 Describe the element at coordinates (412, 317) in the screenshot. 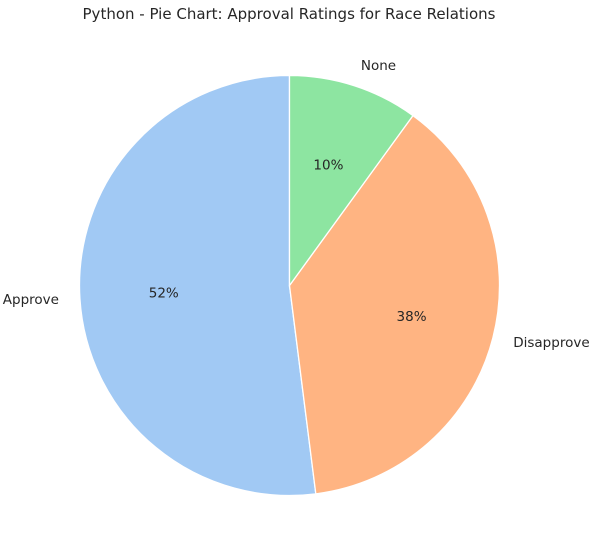

I see `percent-label-disapprove: 38%` at that location.